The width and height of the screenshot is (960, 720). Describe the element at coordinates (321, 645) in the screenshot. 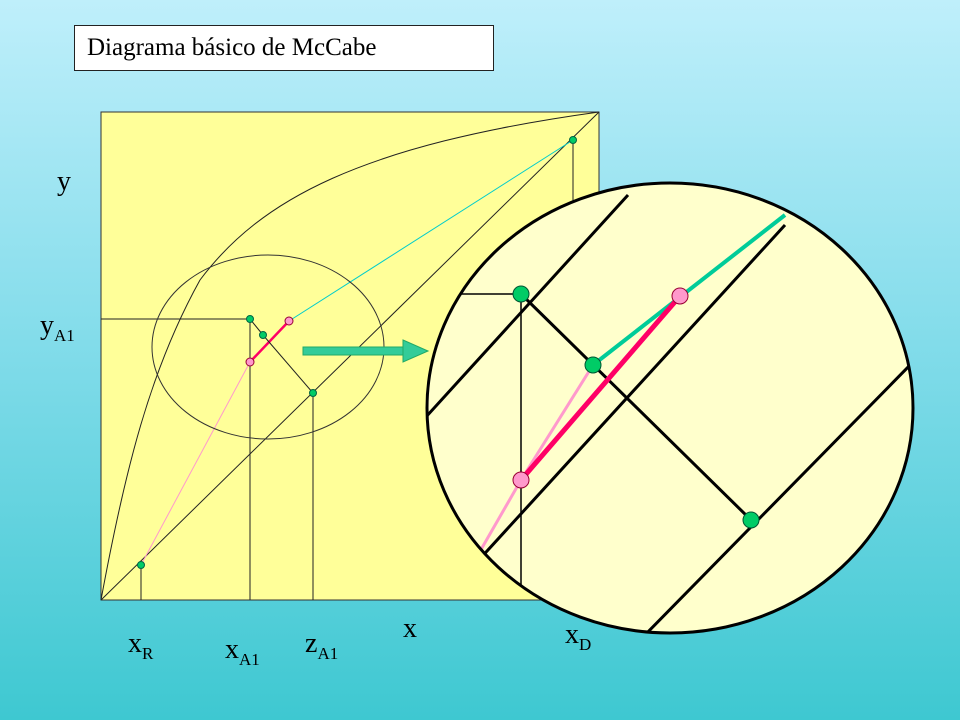

I see `zA1-label: zA1` at that location.